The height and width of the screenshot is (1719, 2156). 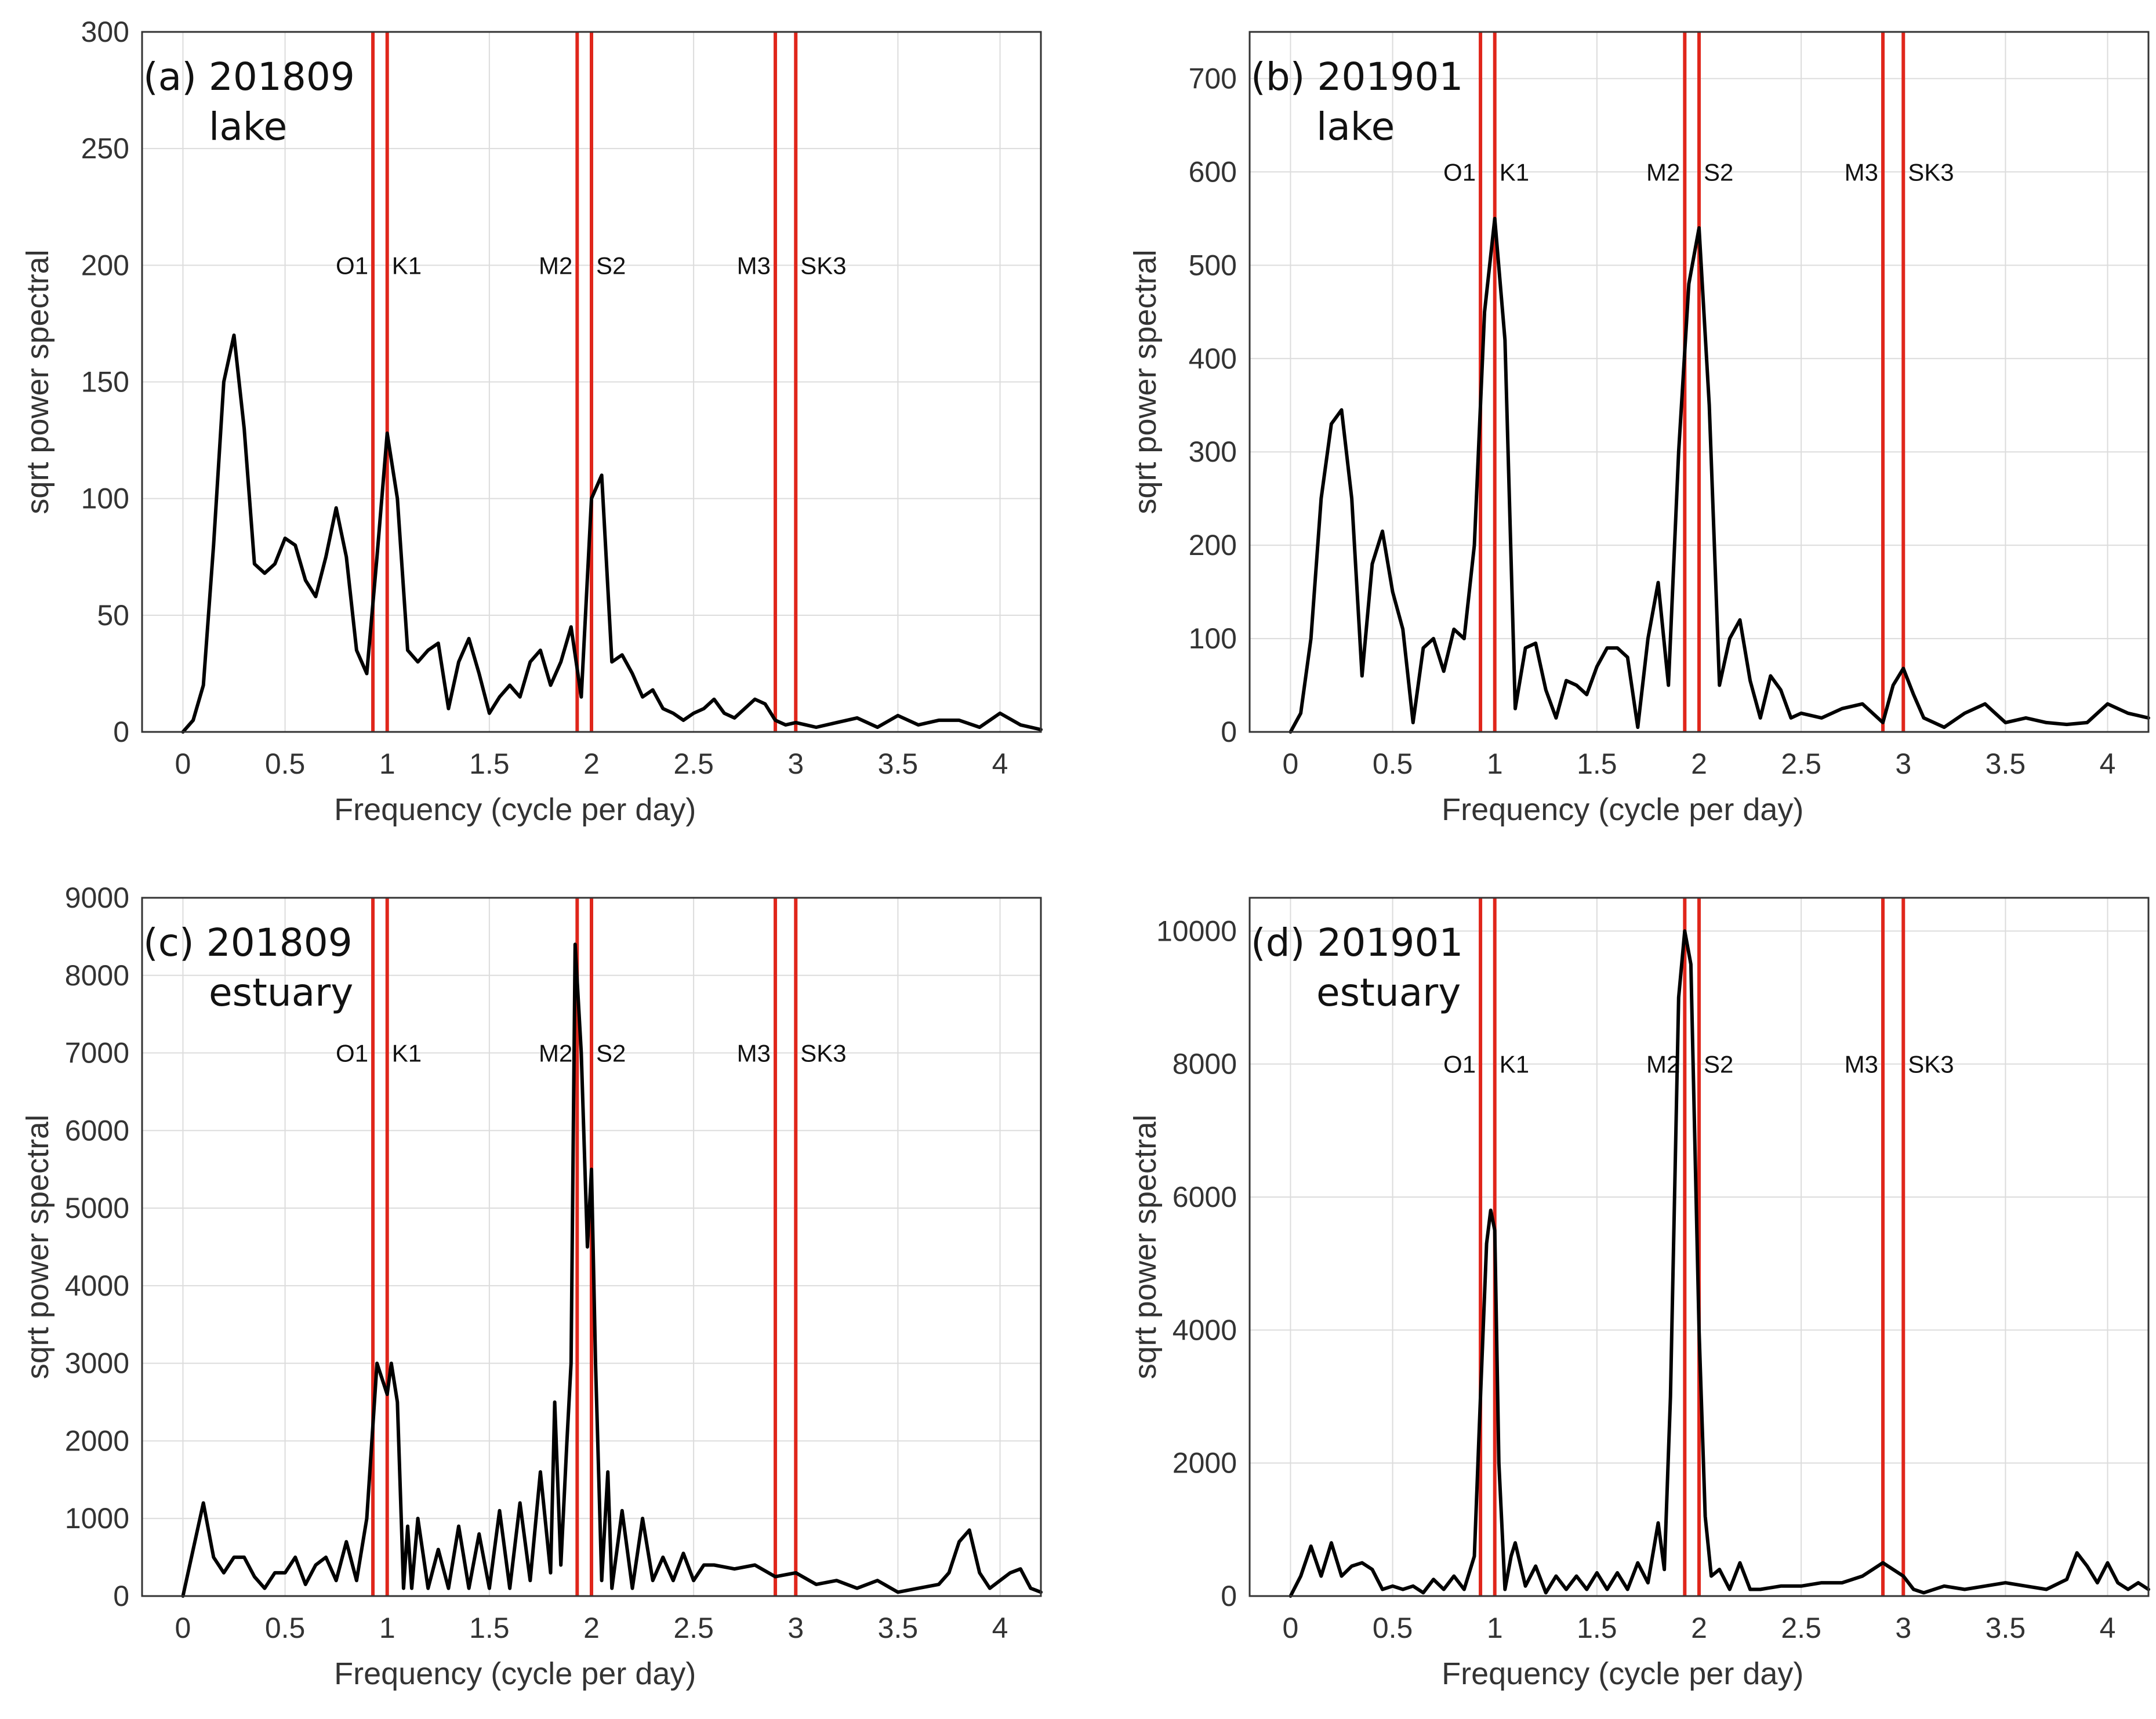 What do you see at coordinates (97, 1053) in the screenshot?
I see `y-tick-label: 7000` at bounding box center [97, 1053].